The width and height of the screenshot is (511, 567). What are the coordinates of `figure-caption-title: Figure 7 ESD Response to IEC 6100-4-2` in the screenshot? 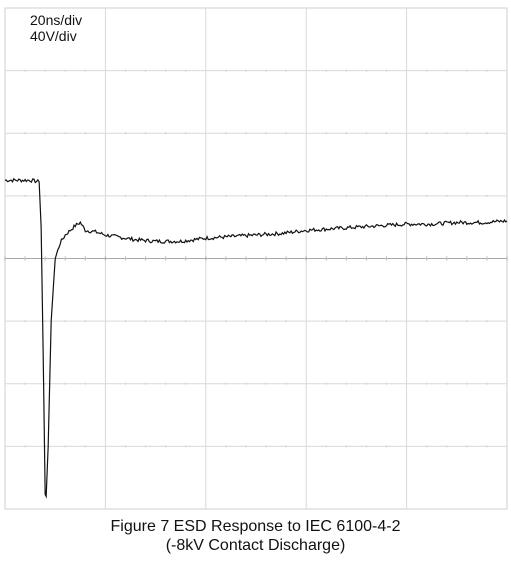 It's located at (255, 526).